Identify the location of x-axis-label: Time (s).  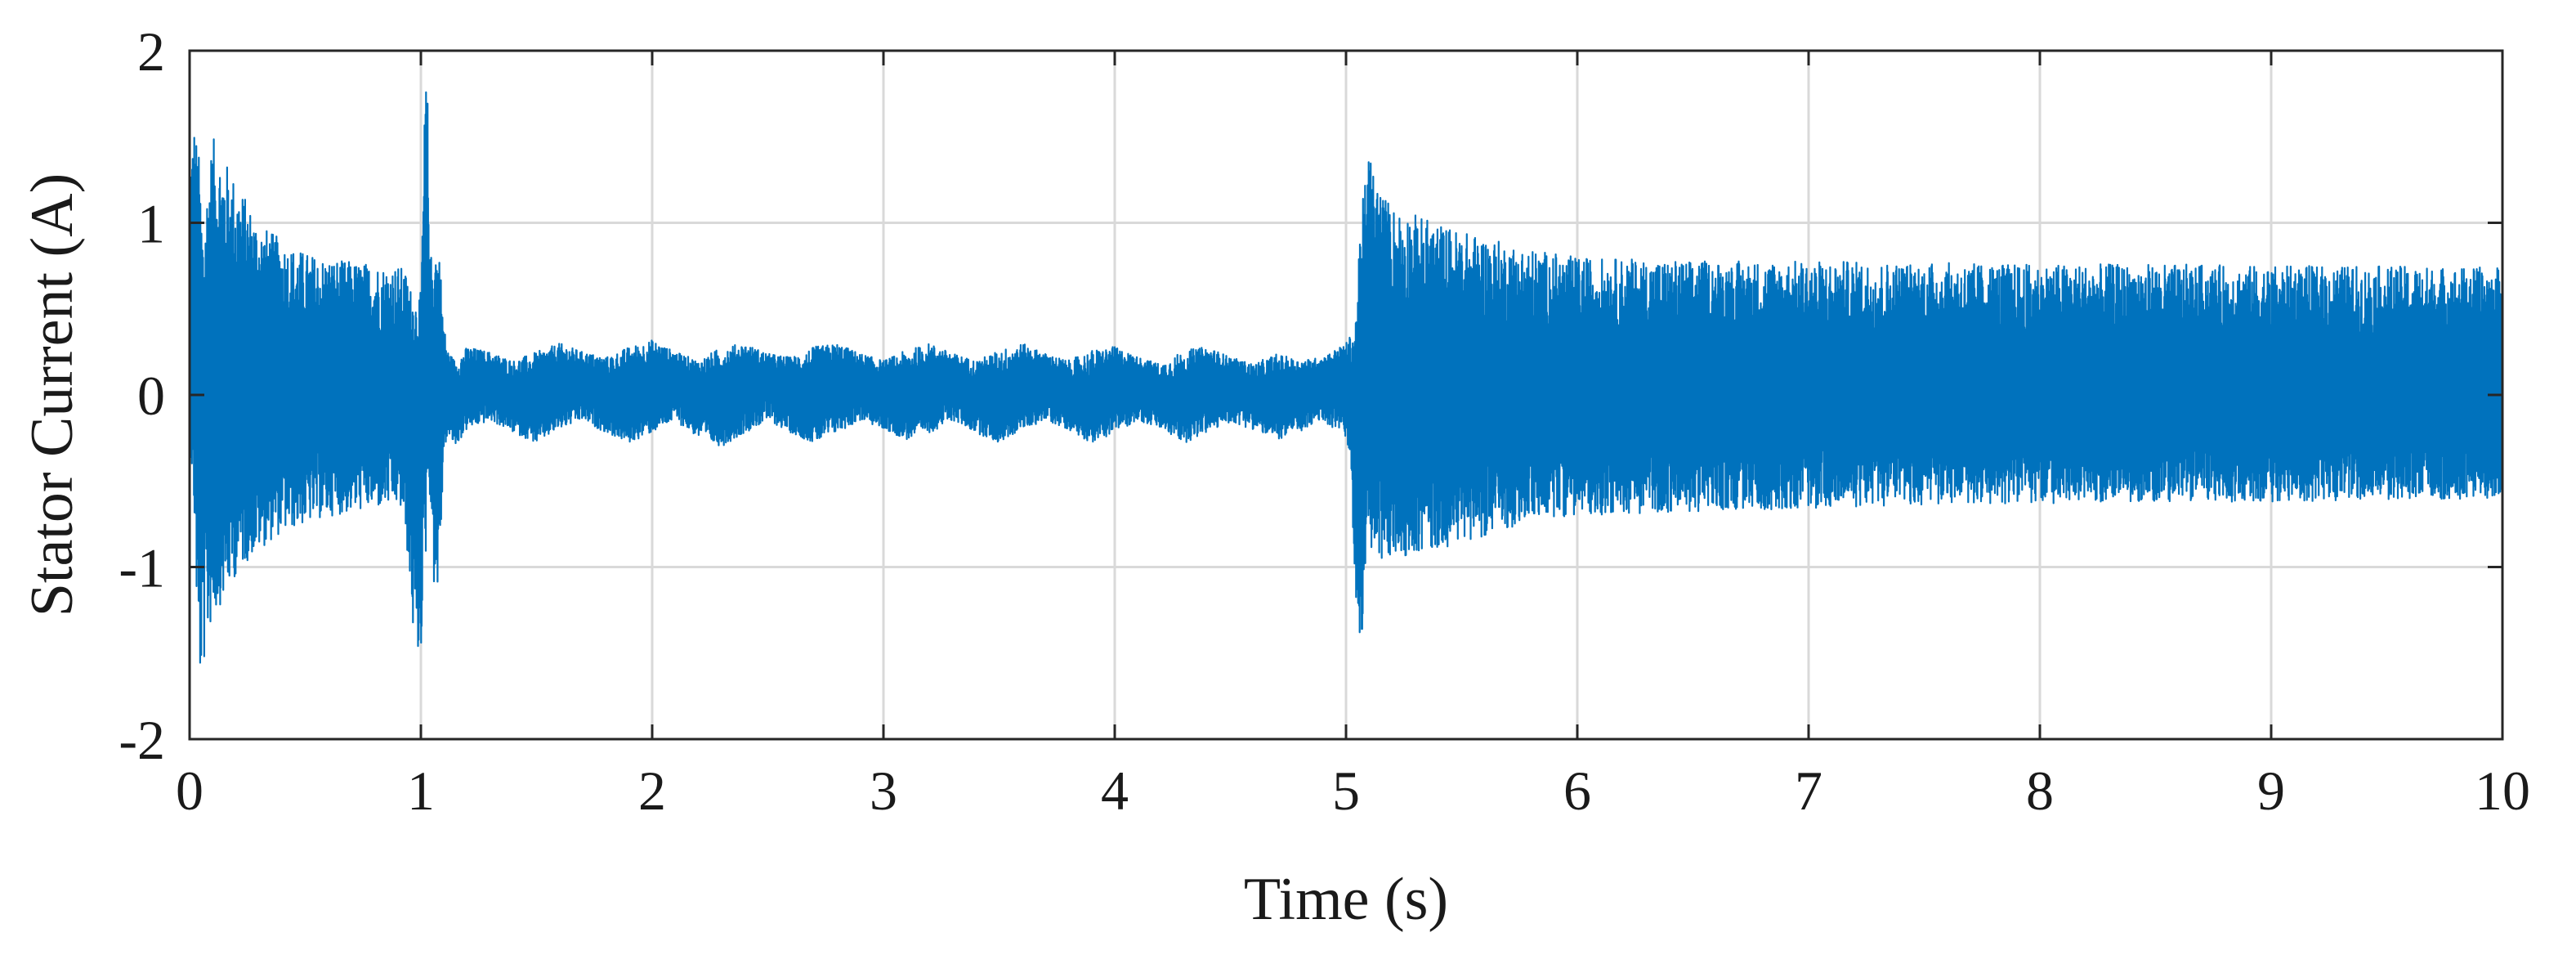
(1346, 899).